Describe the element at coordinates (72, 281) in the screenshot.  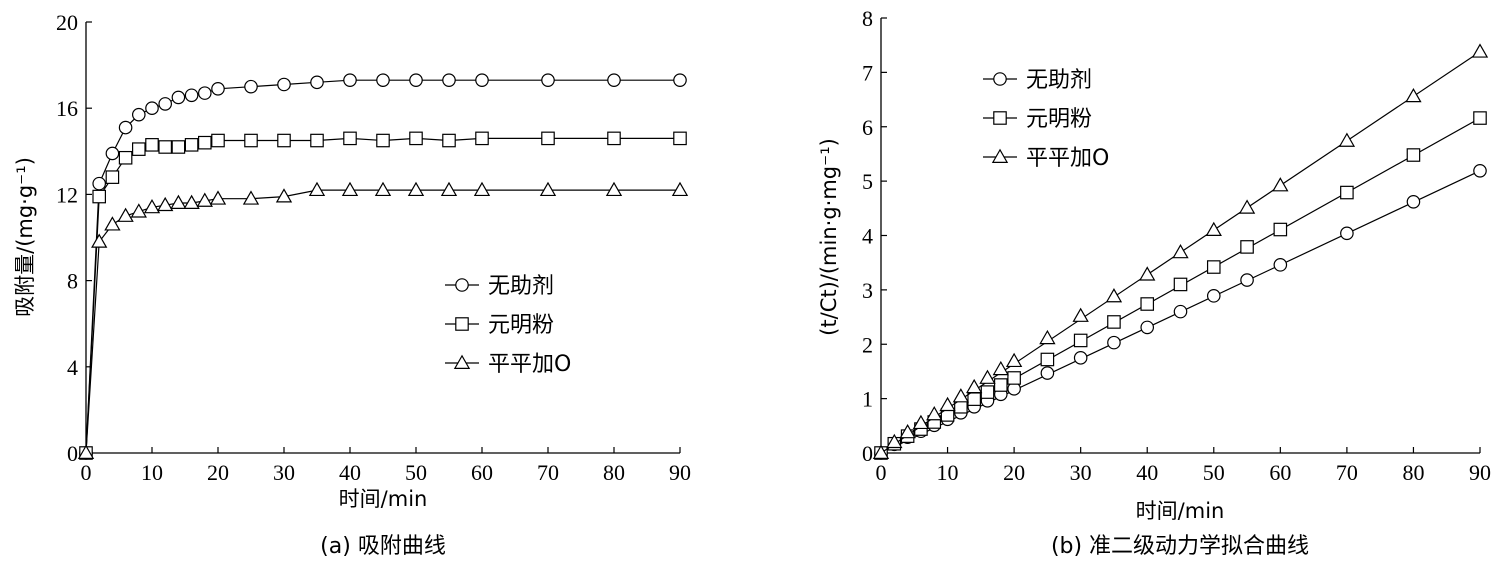
I see `y-tick-label: 8` at that location.